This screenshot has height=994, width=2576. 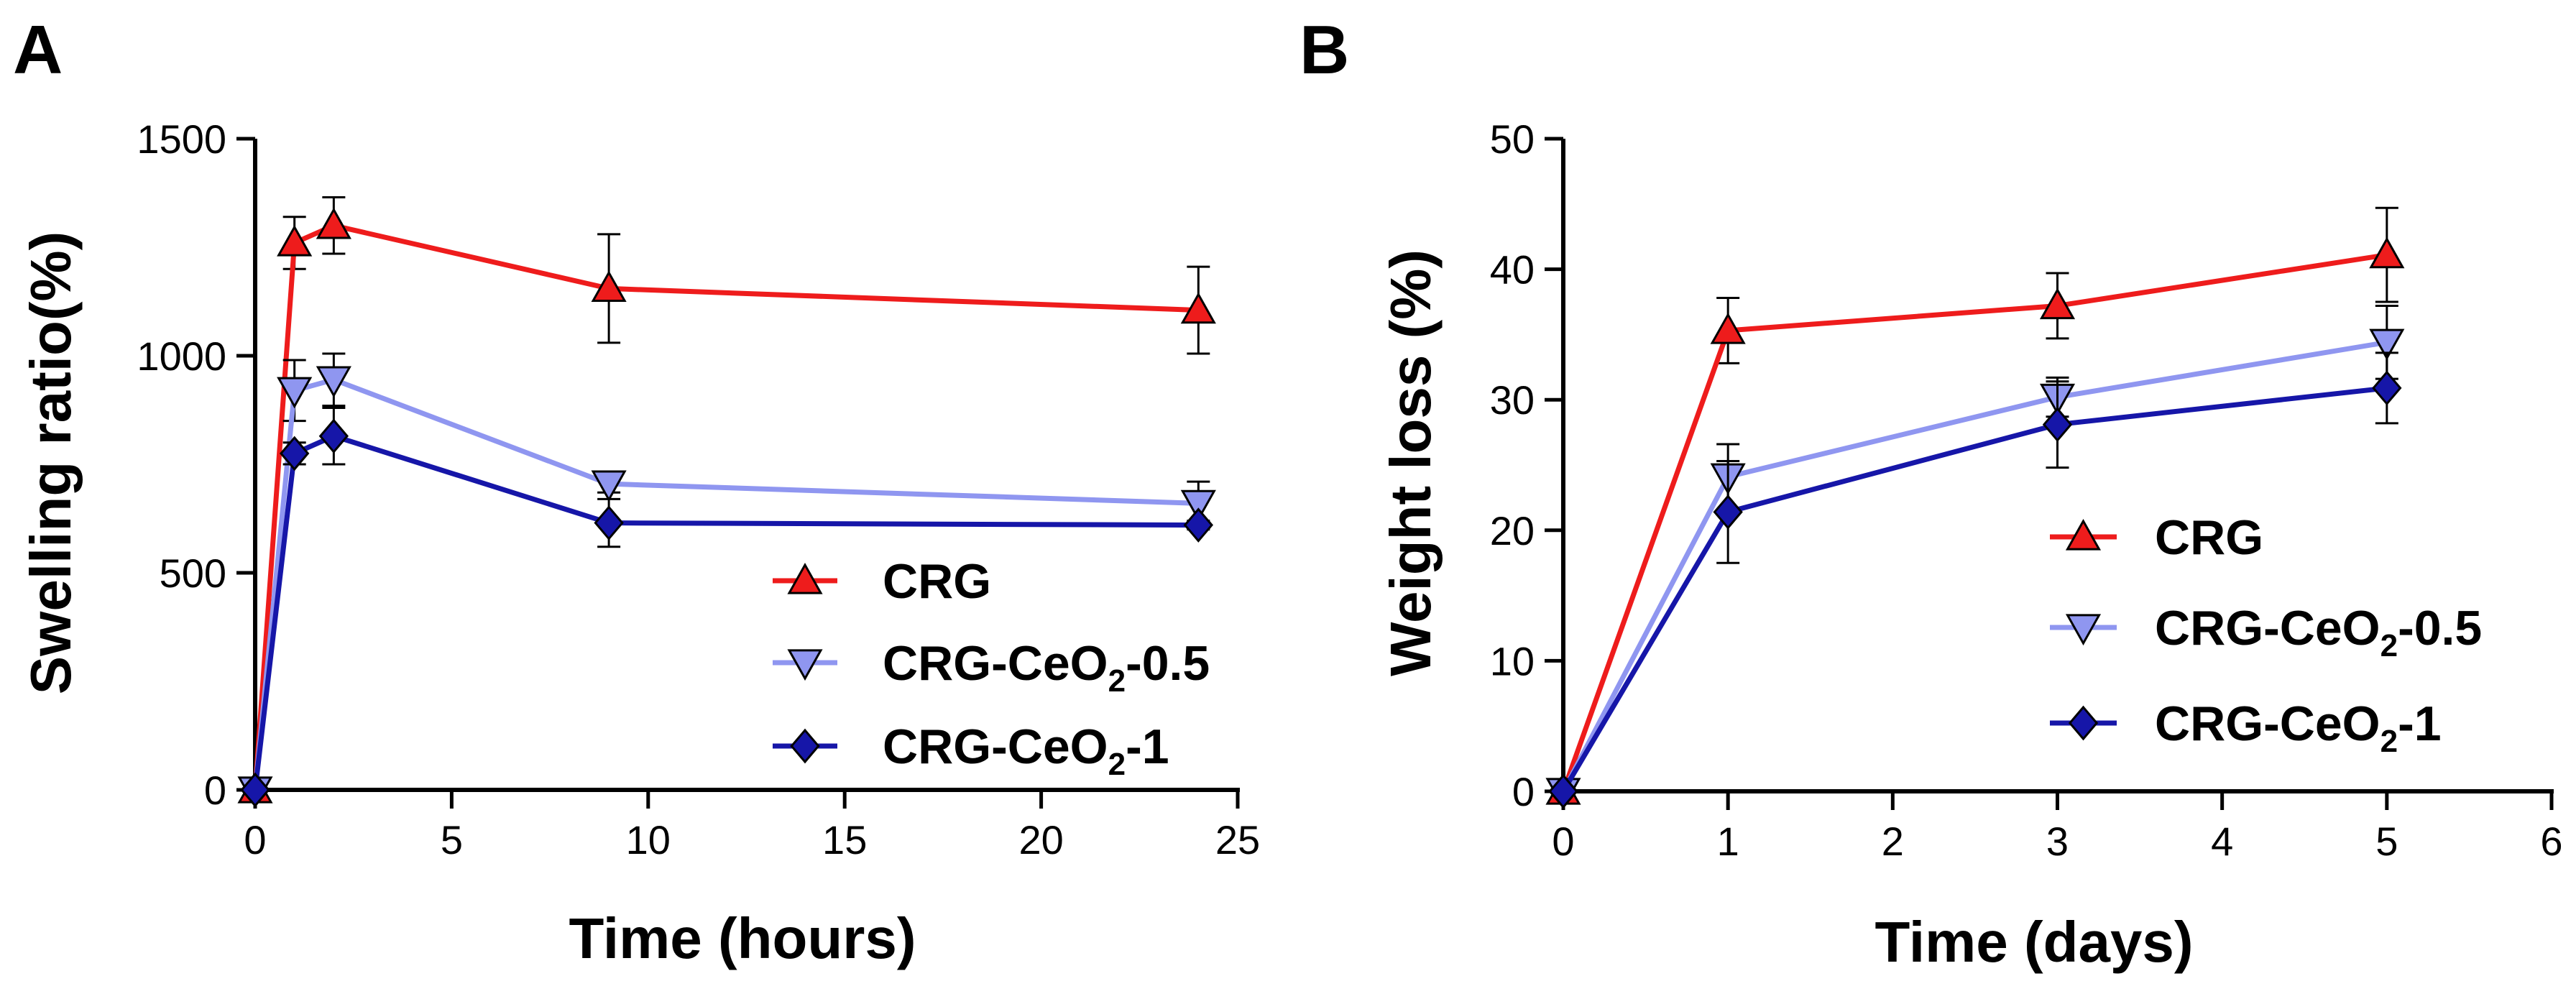 What do you see at coordinates (1040, 840) in the screenshot?
I see `panel-a-x-tick-label: 20` at bounding box center [1040, 840].